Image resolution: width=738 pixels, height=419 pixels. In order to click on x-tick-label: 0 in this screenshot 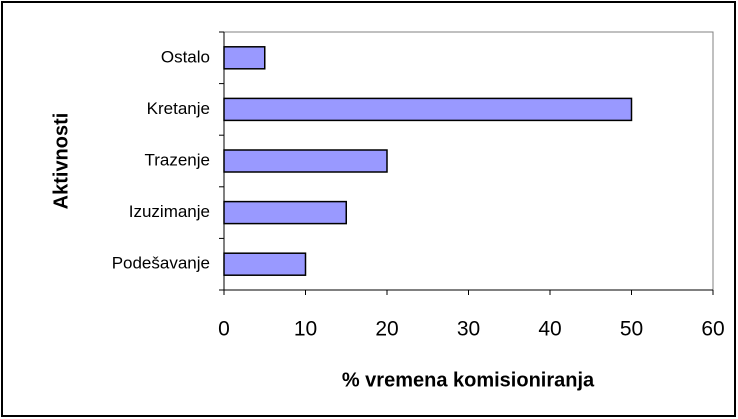, I will do `click(224, 329)`.